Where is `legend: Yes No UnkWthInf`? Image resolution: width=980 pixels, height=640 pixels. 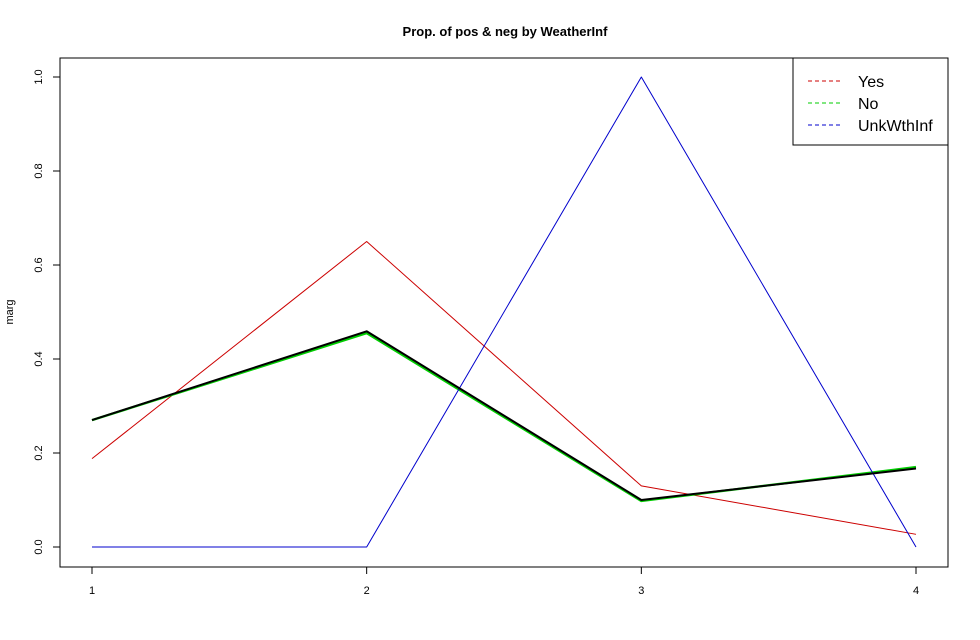
legend: Yes No UnkWthInf is located at coordinates (870, 101).